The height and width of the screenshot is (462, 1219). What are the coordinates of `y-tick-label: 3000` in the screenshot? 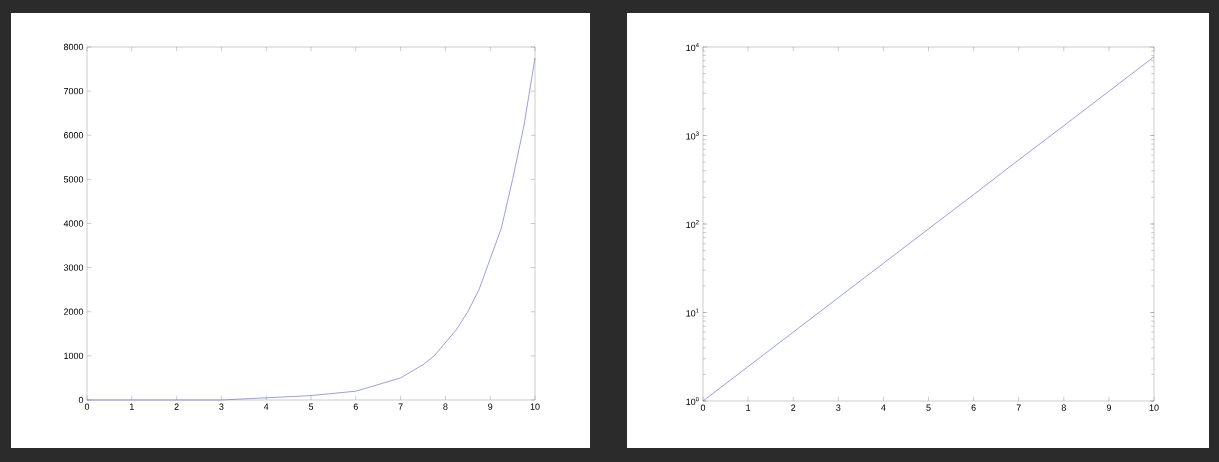 It's located at (73, 267).